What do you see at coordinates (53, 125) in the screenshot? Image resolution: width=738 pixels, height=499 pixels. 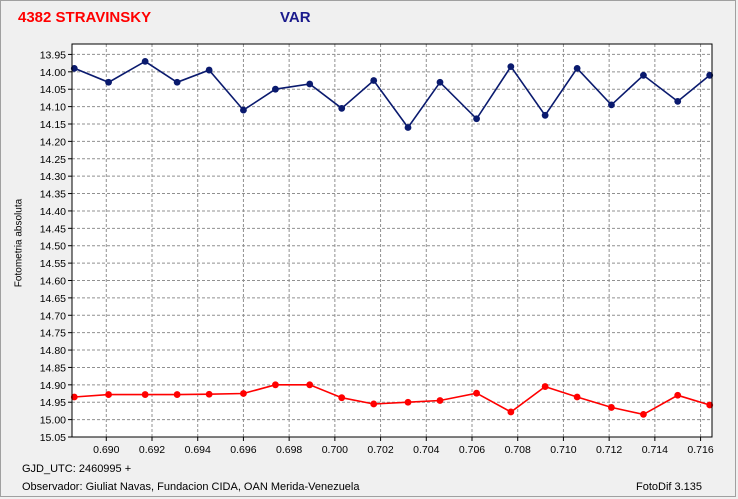 I see `y-tick-label: 14.15` at bounding box center [53, 125].